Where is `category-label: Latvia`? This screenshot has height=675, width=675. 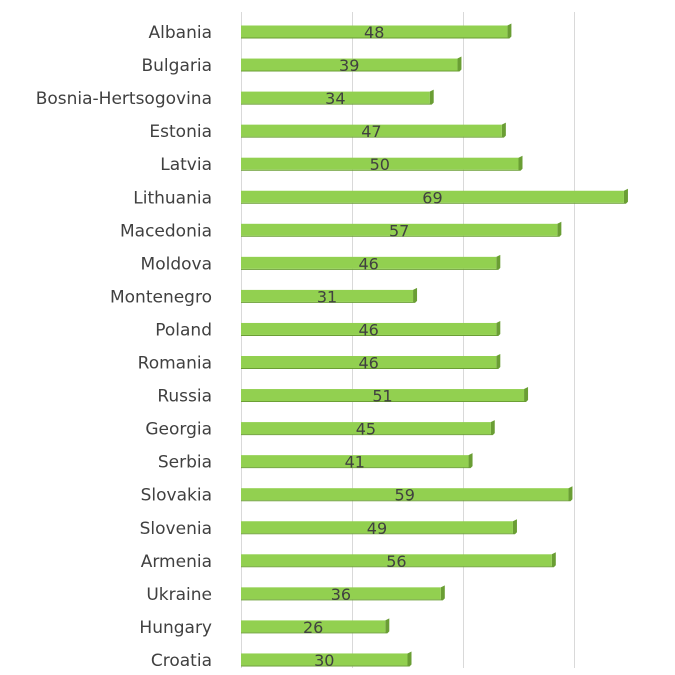
category-label: Latvia is located at coordinates (186, 165).